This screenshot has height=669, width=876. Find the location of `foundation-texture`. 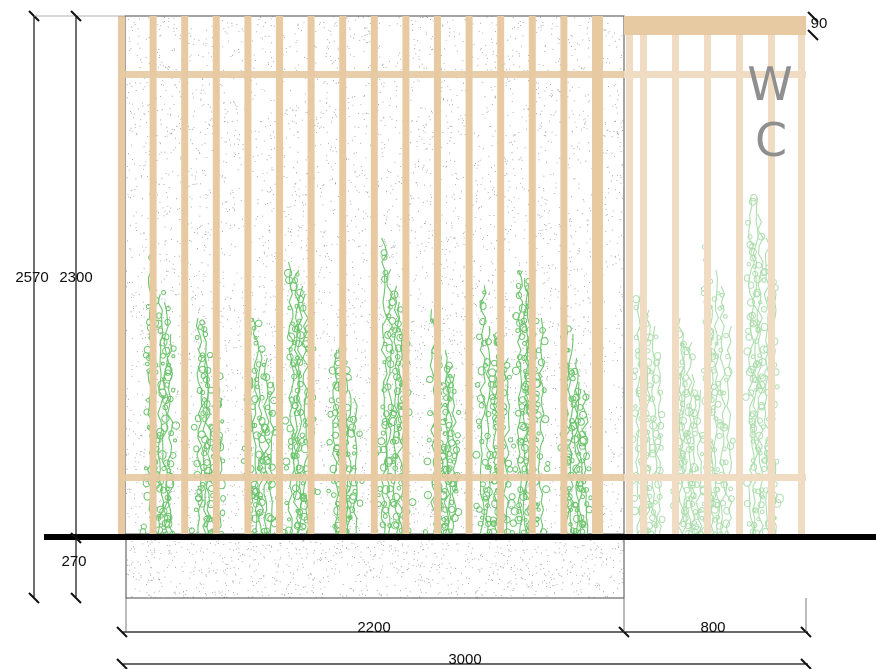

foundation-texture is located at coordinates (375, 569).